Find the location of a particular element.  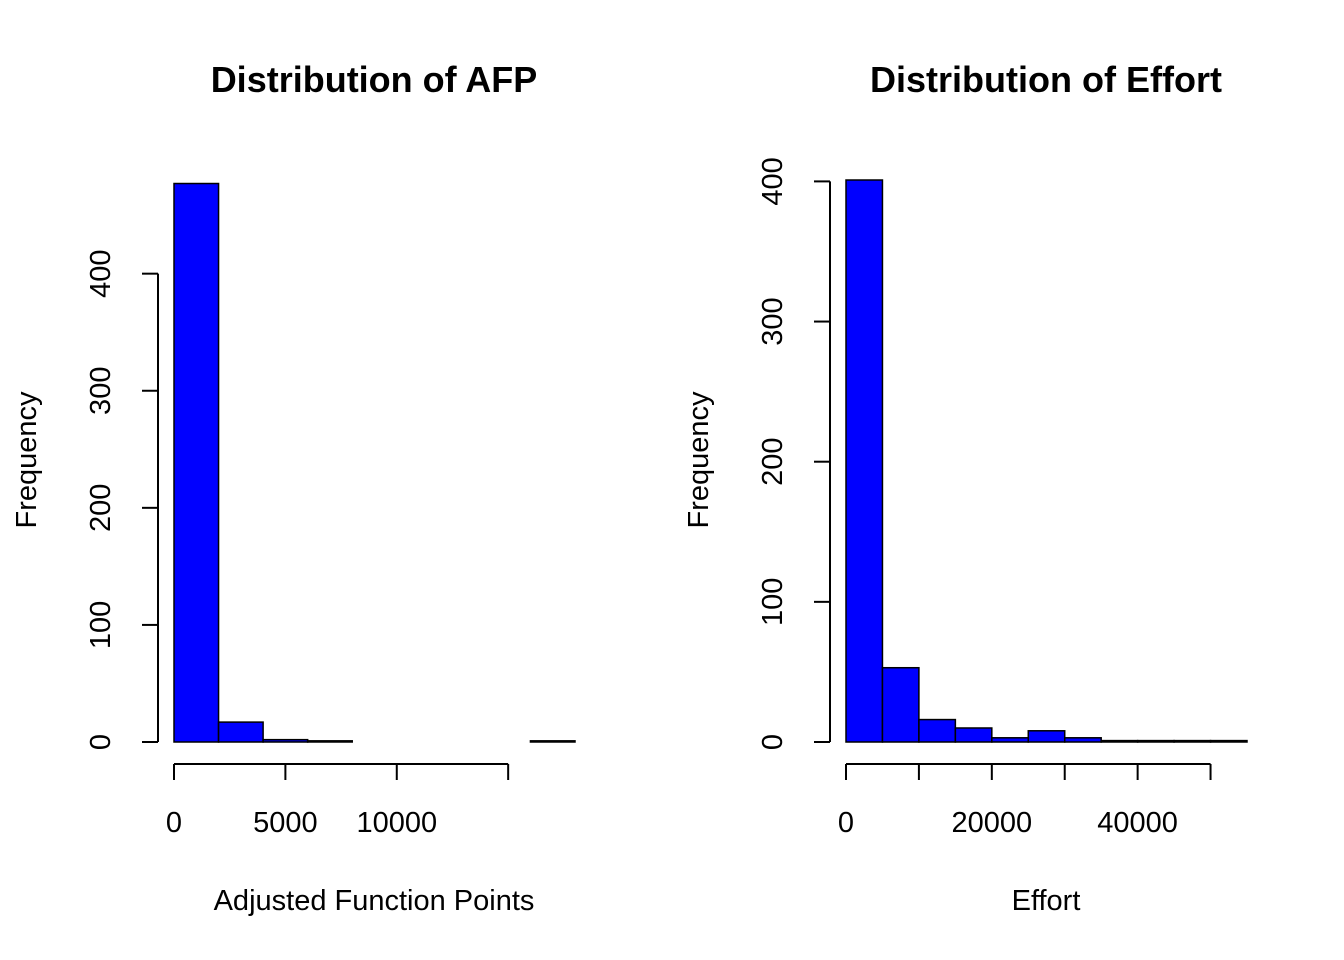

x-tick-label: 5000 is located at coordinates (285, 823).